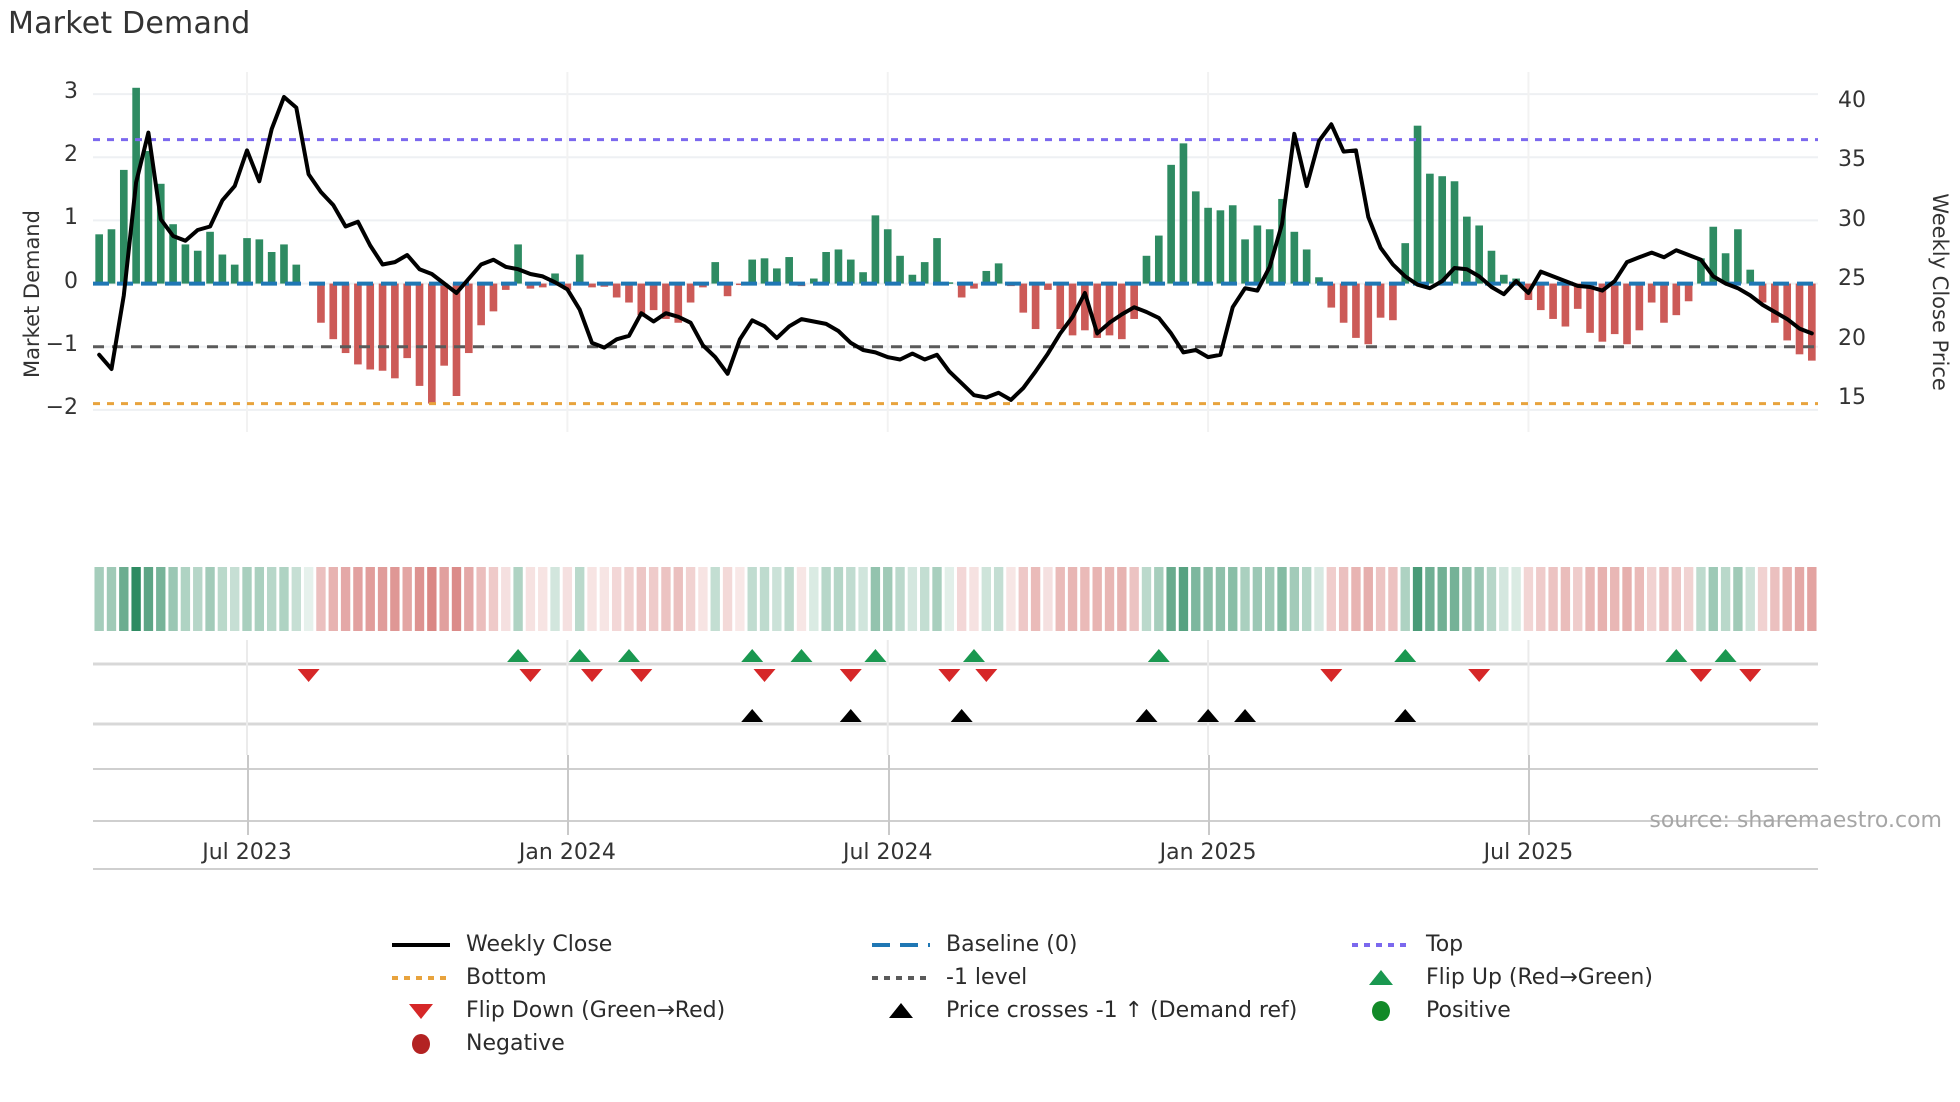 This screenshot has height=1102, width=1960. What do you see at coordinates (630, 944) in the screenshot?
I see `legend-item-0: Weekly Close` at bounding box center [630, 944].